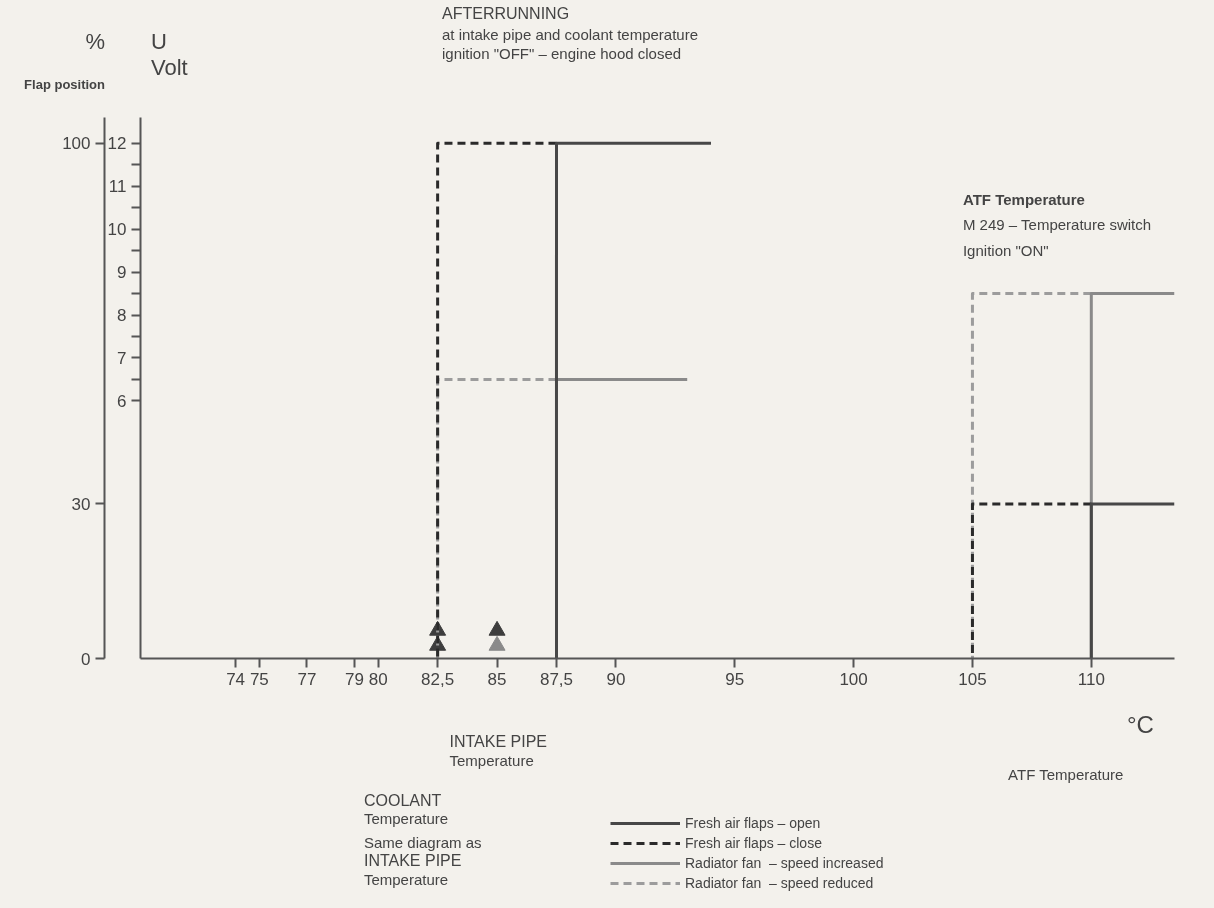 This screenshot has width=1214, height=908. I want to click on x-tick-label: 82,5, so click(438, 679).